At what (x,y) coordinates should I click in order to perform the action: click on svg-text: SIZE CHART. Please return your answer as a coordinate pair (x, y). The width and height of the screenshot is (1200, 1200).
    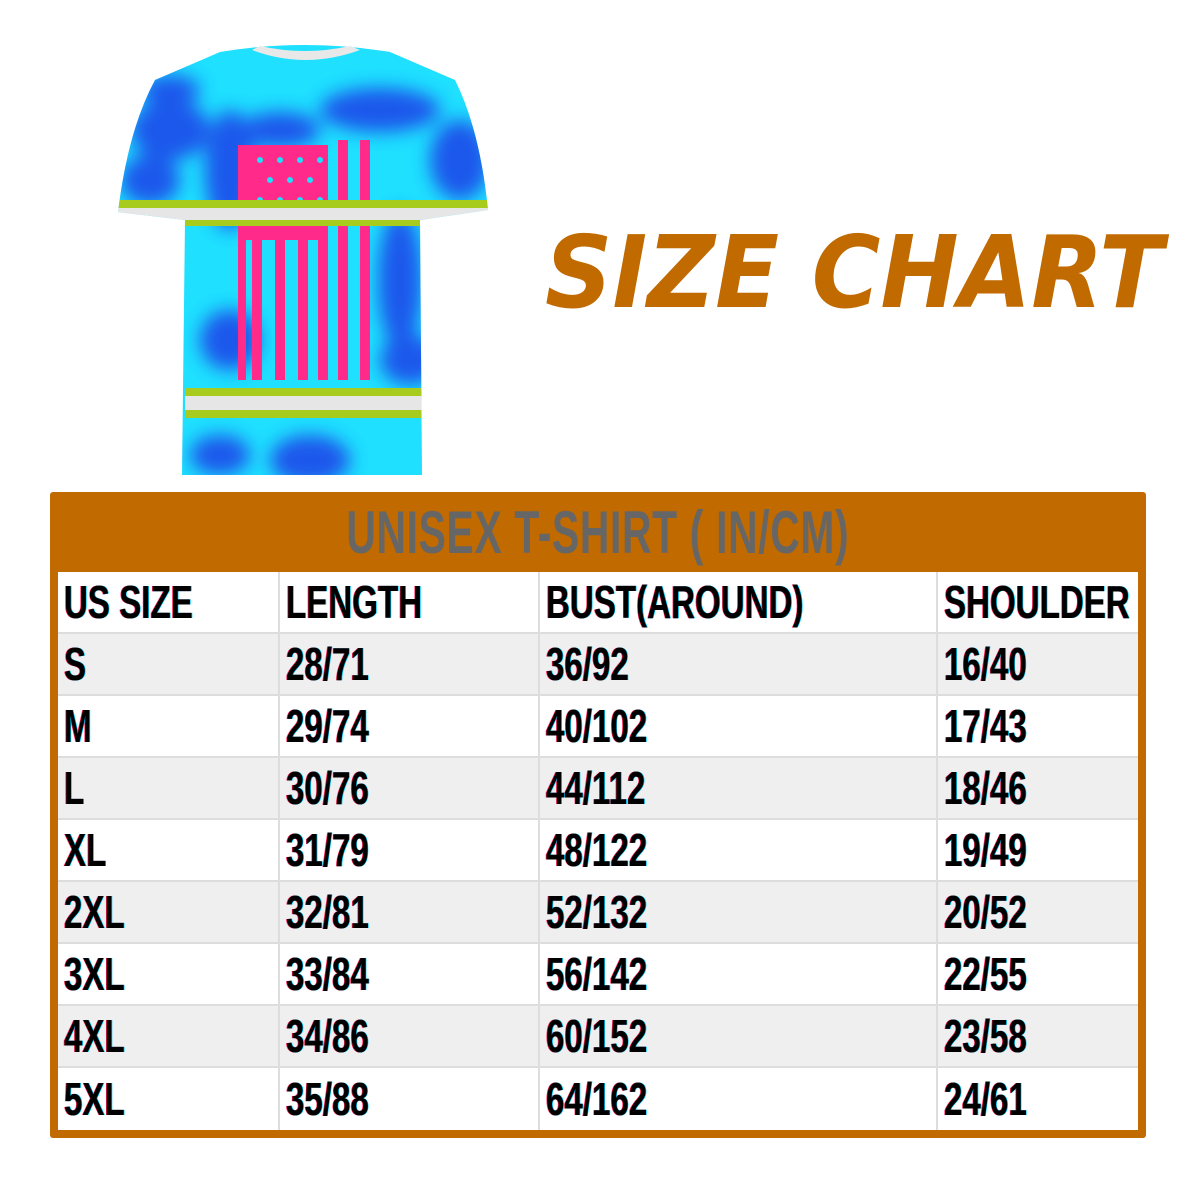
    Looking at the image, I should click on (857, 267).